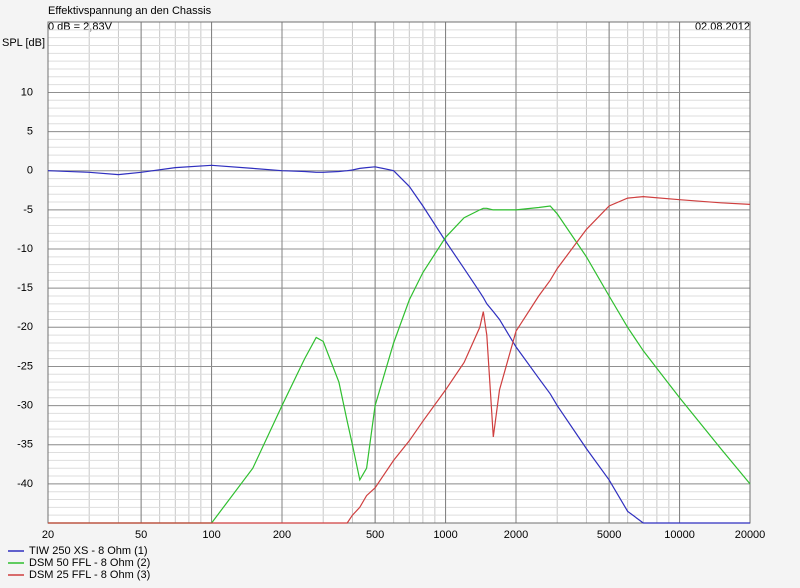  Describe the element at coordinates (445, 535) in the screenshot. I see `x-tick-label: 1000` at that location.